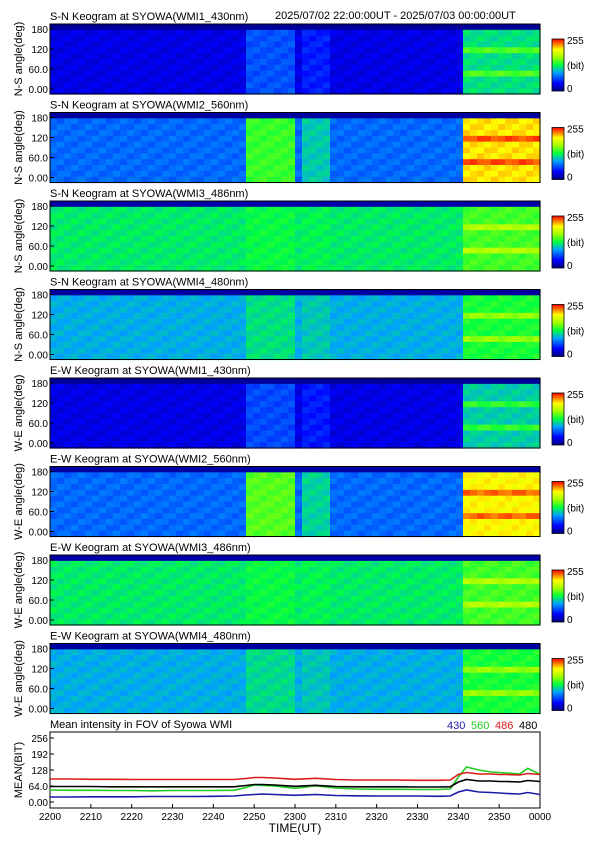  I want to click on panel-title: S-N Keogram at SYOWA(WMI2_560nm), so click(149, 106).